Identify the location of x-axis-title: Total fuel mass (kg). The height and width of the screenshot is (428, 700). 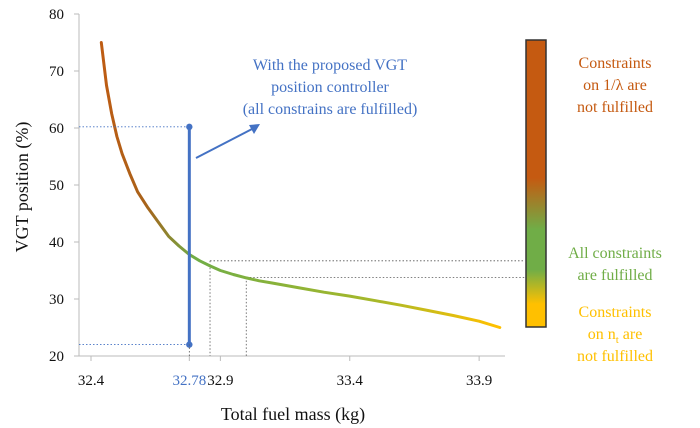
(293, 414).